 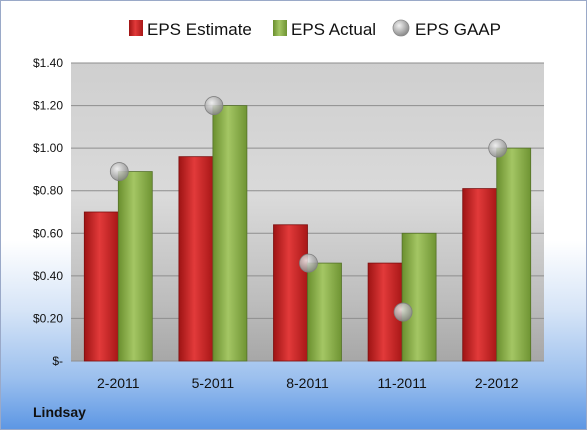 I want to click on legend-label-eps-estimate: EPS Estimate, so click(x=199, y=29).